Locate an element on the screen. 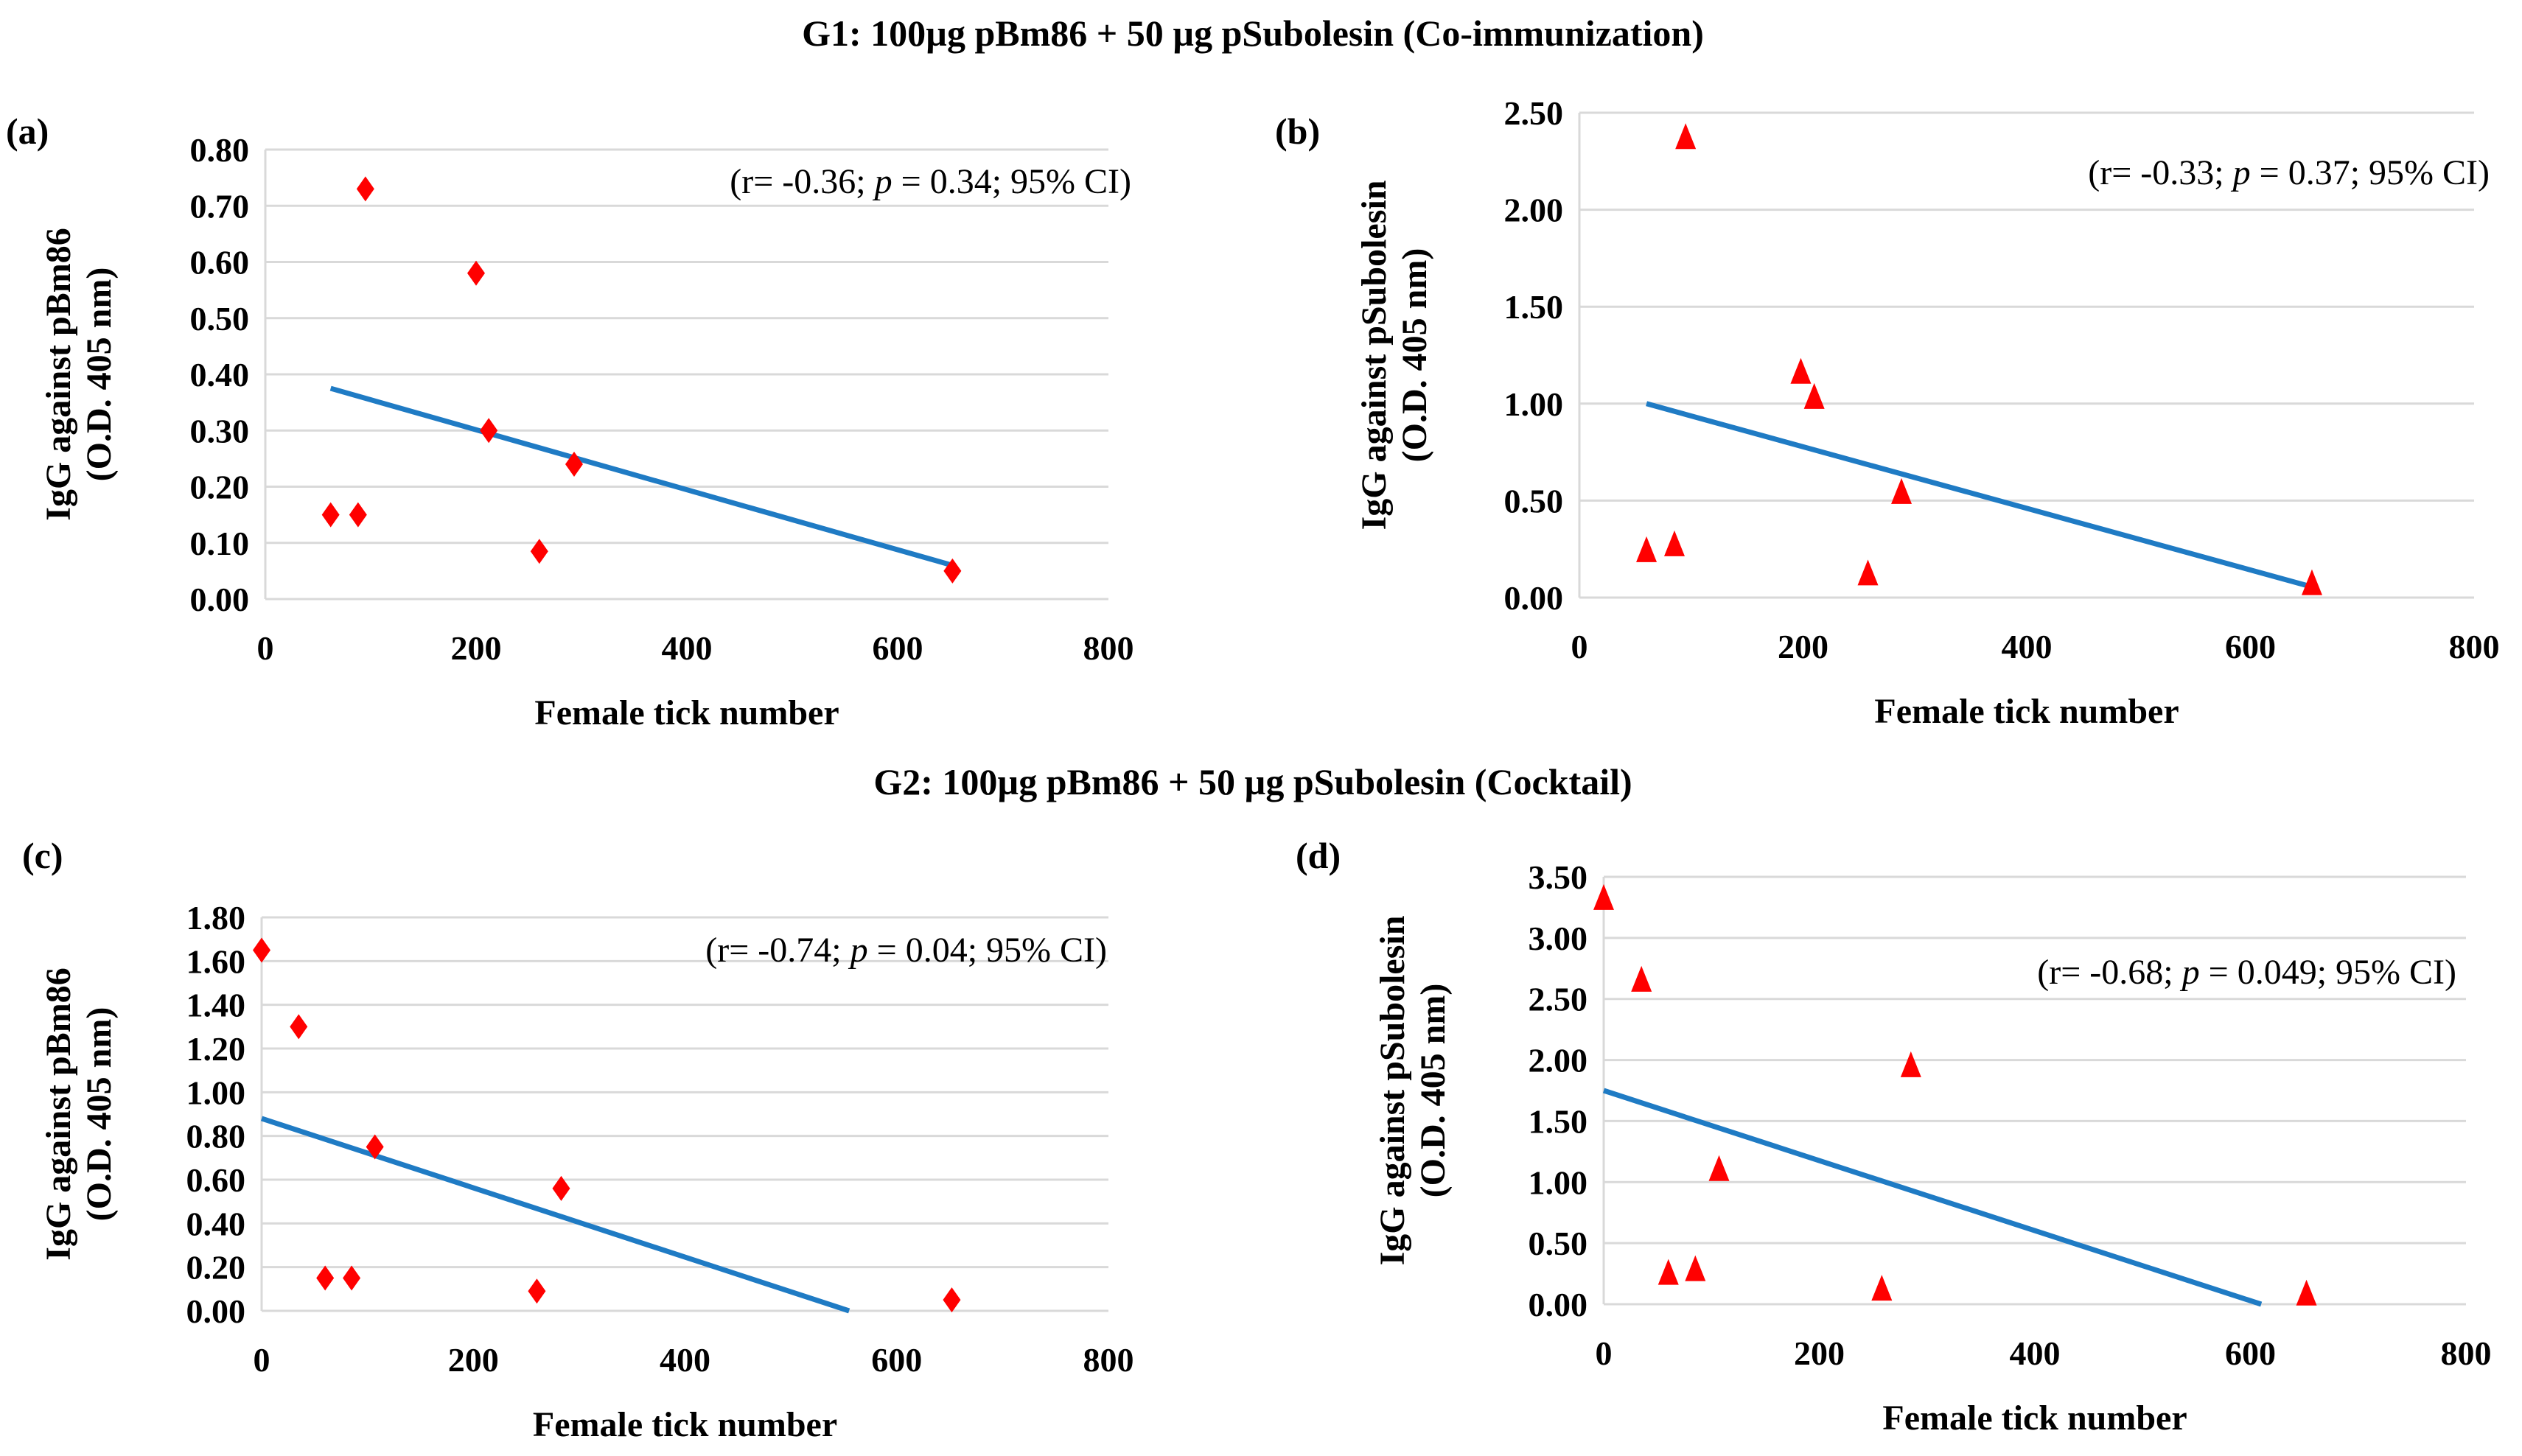 This screenshot has width=2522, height=1456. stats-annotation-part: 0.04 is located at coordinates (937, 950).